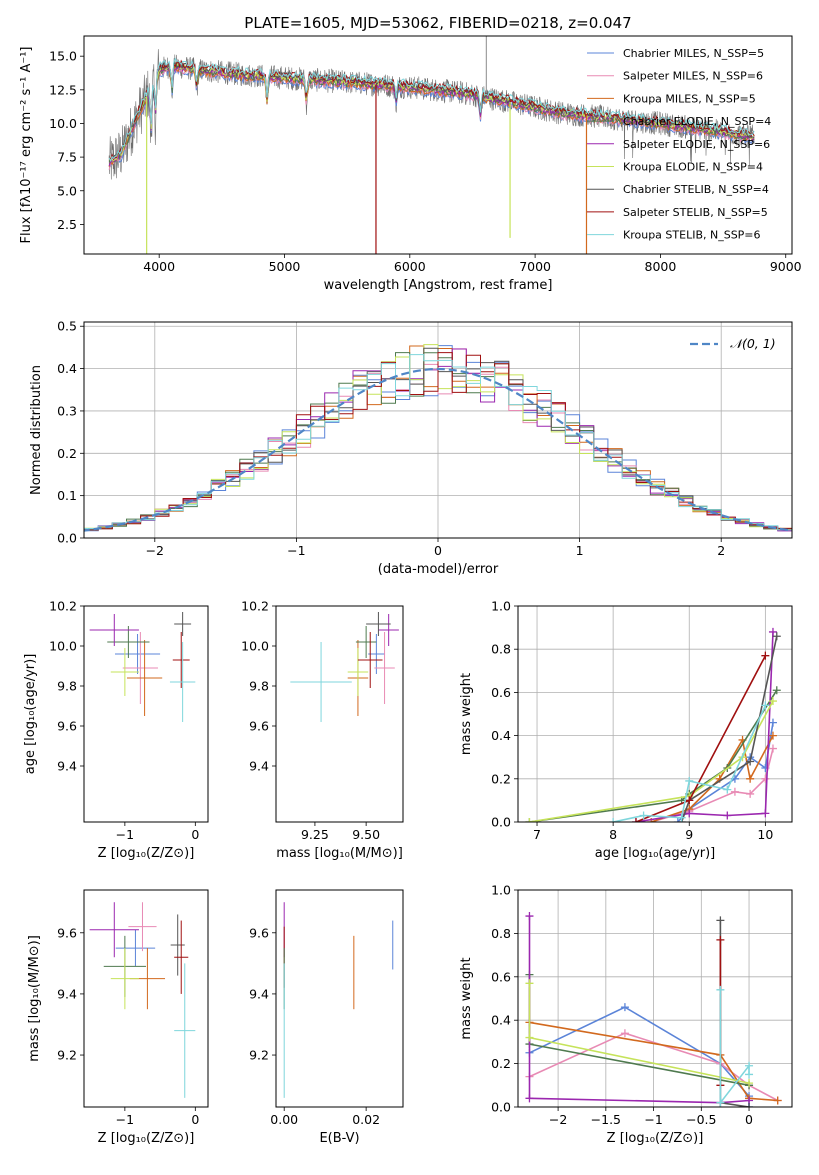  What do you see at coordinates (558, 1119) in the screenshot?
I see `x-tick-label: −2` at bounding box center [558, 1119].